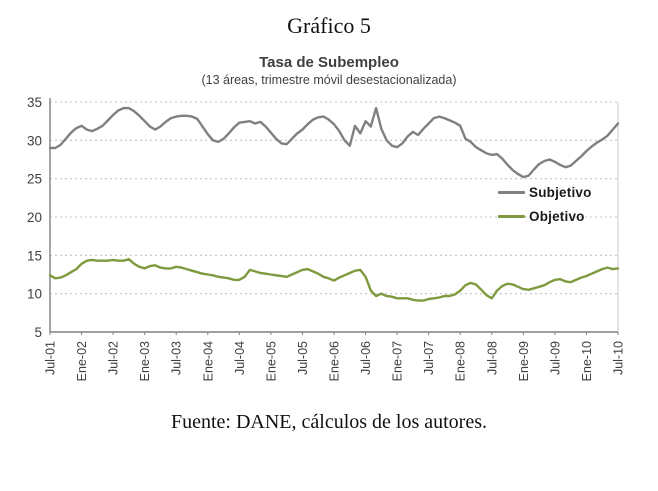 Image resolution: width=658 pixels, height=491 pixels. I want to click on legend-label-objetivo: Objetivo, so click(557, 216).